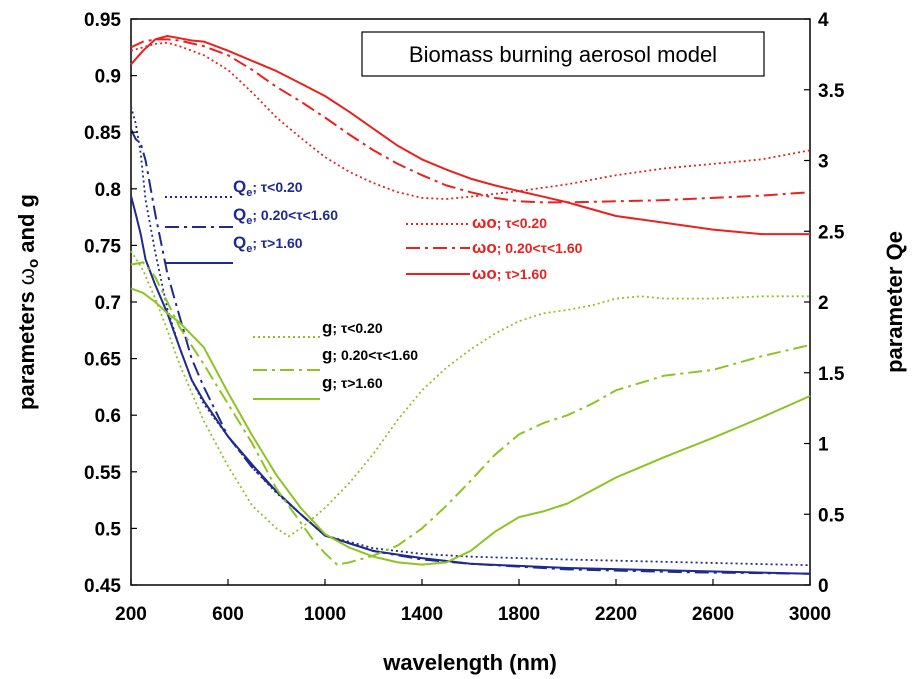 The height and width of the screenshot is (679, 912). What do you see at coordinates (713, 614) in the screenshot?
I see `x-tick-label: 2600` at bounding box center [713, 614].